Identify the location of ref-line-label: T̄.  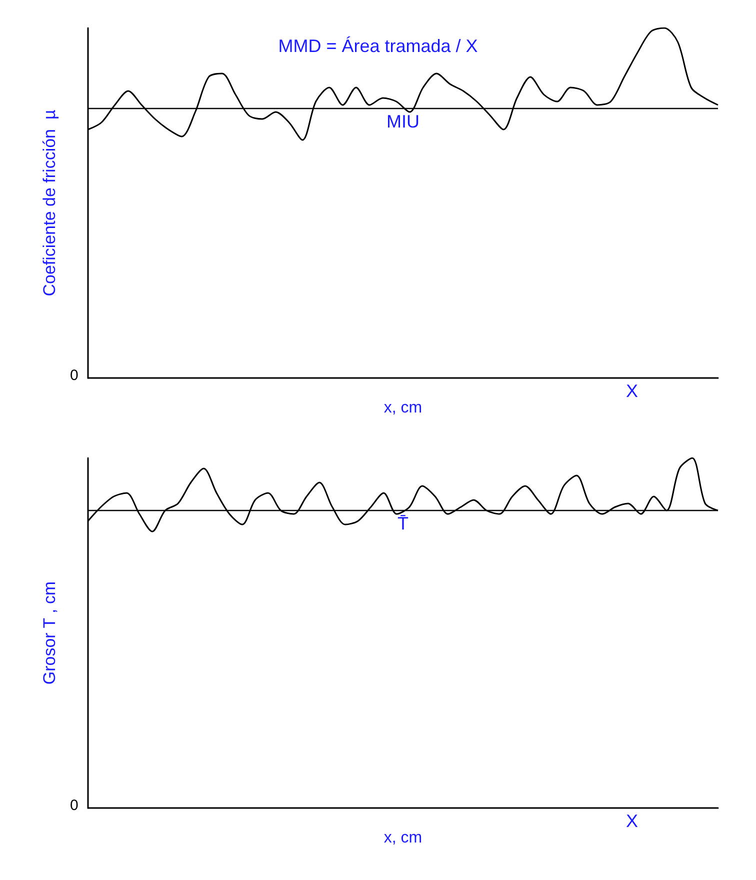
(403, 524).